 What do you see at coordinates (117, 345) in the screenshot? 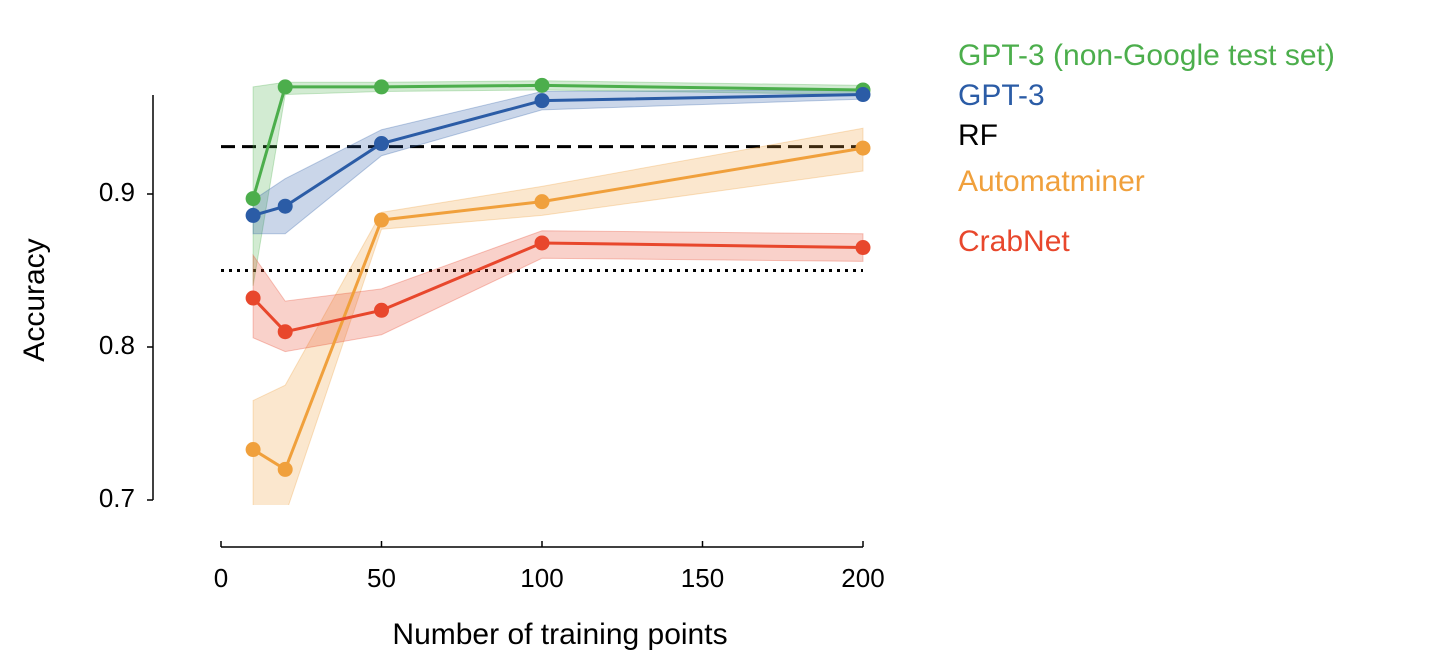
I see `y-tick-label: 0.8` at bounding box center [117, 345].